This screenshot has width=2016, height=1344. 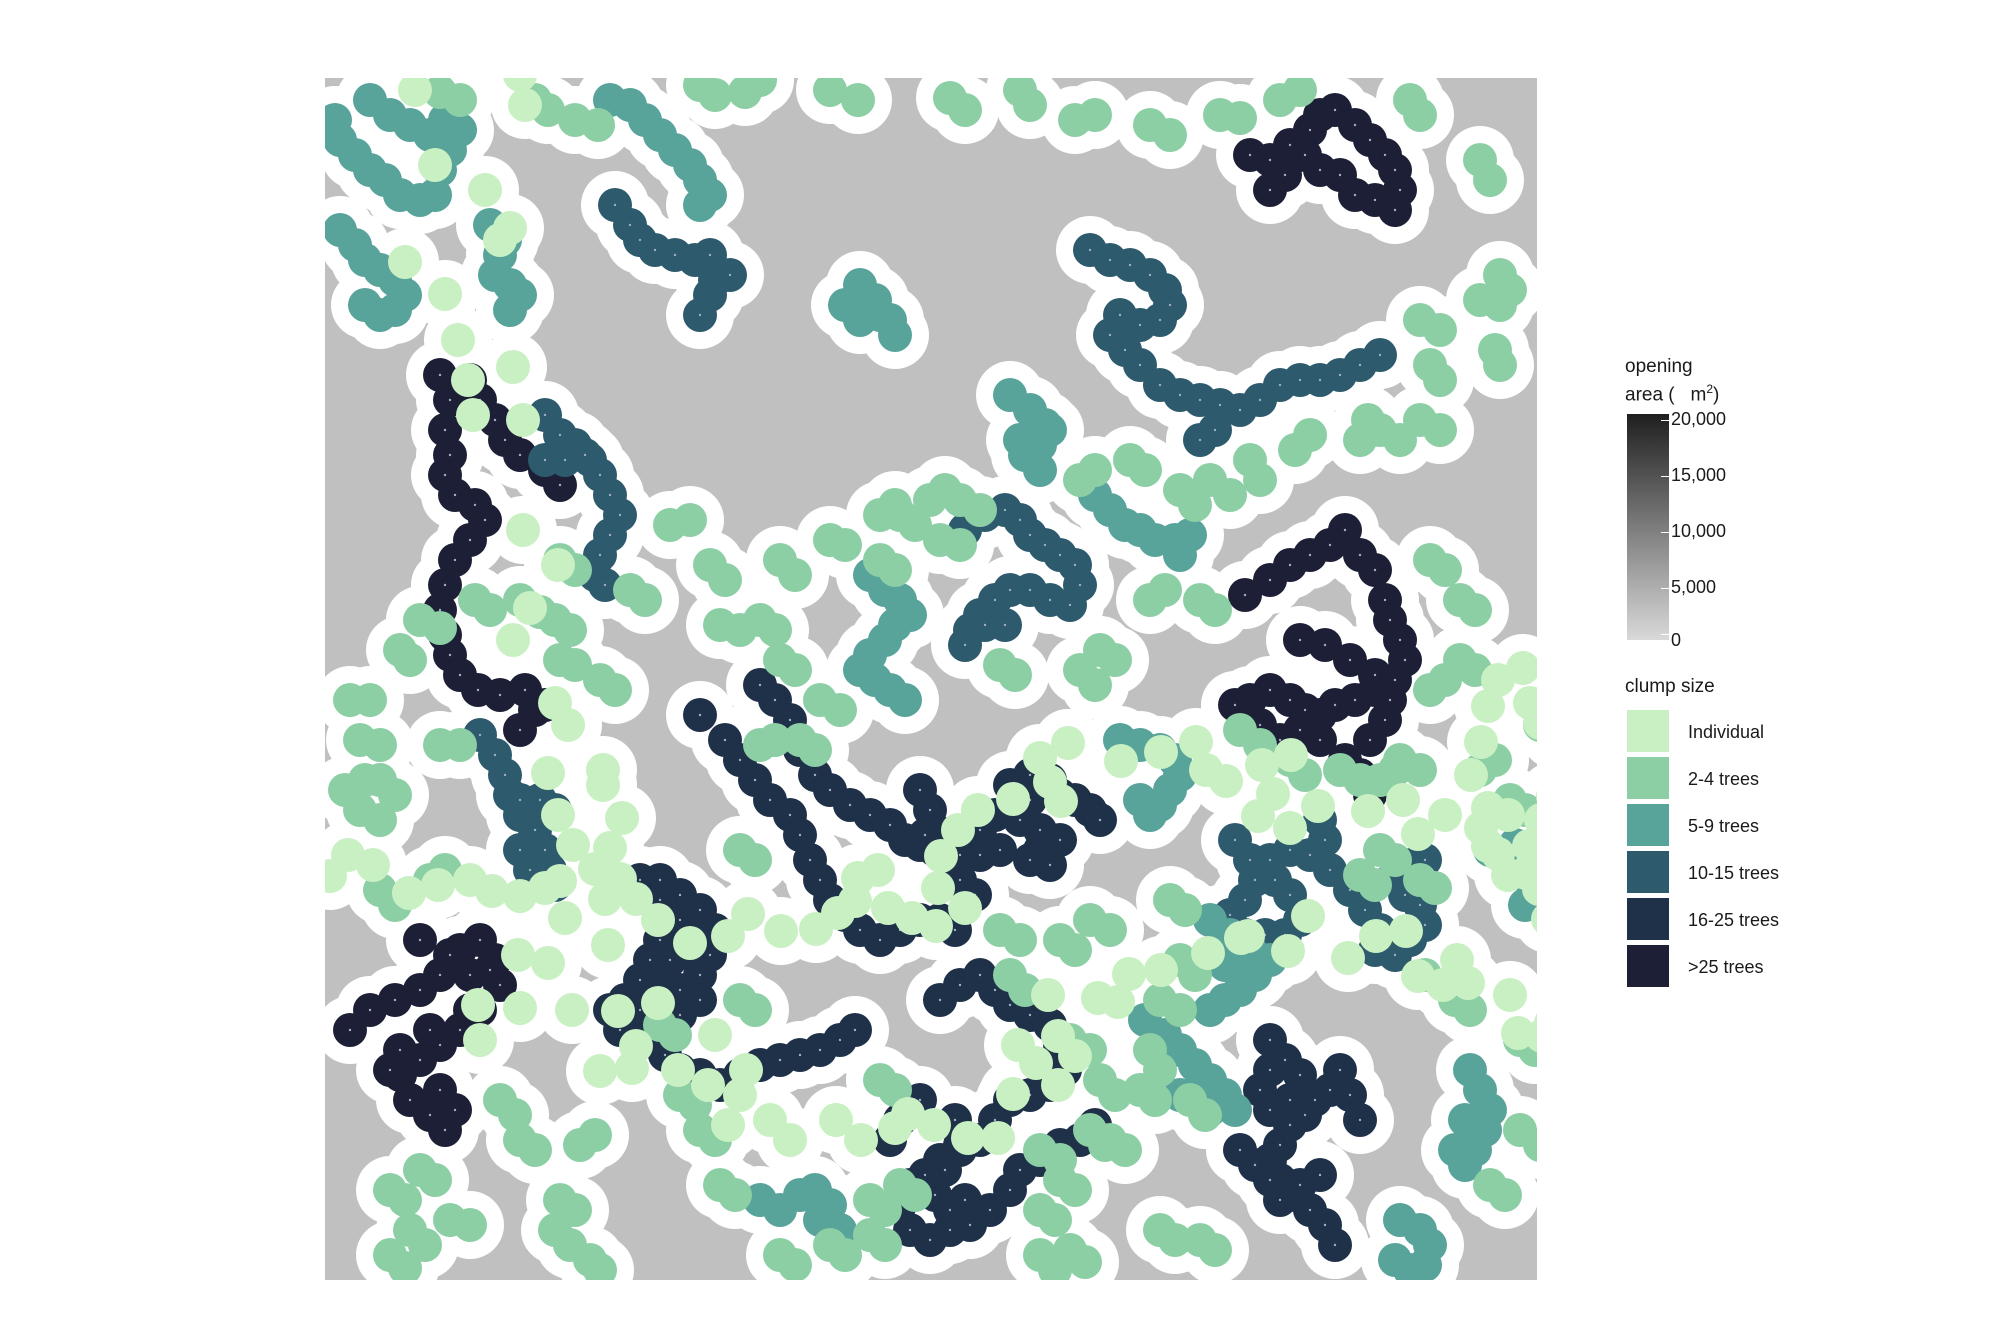 What do you see at coordinates (1699, 475) in the screenshot?
I see `colorbar-tick-label: 15,000` at bounding box center [1699, 475].